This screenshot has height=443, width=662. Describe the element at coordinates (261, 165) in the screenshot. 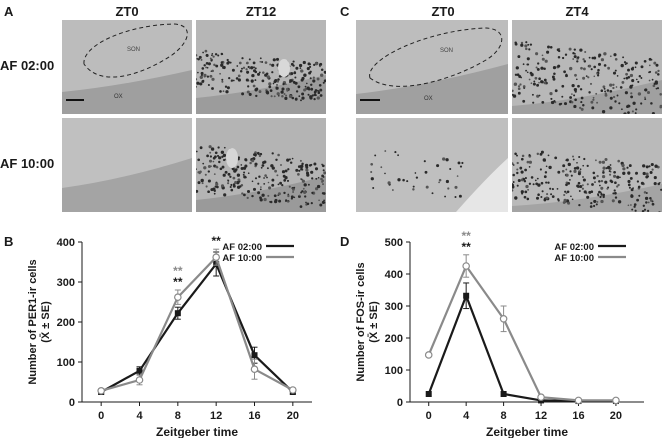

I see `micrograph-a-zt12-af1000` at that location.